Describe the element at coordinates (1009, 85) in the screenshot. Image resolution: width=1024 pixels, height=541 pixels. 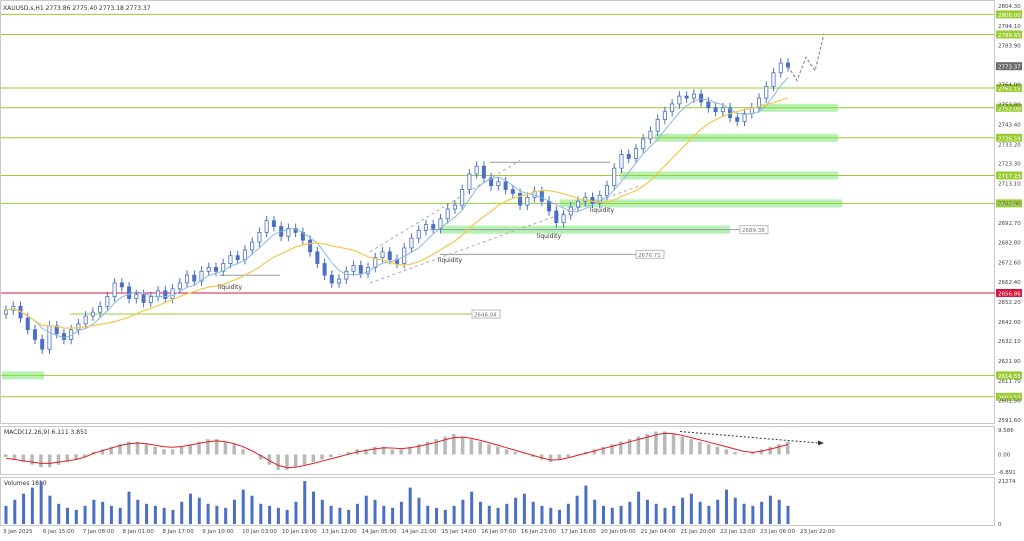
I see `price-tick-label: 2764.00` at that location.